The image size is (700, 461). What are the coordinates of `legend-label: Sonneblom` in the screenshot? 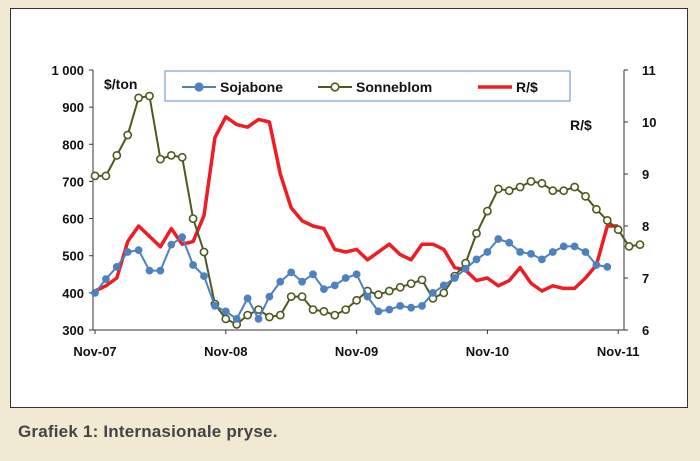 It's located at (394, 87).